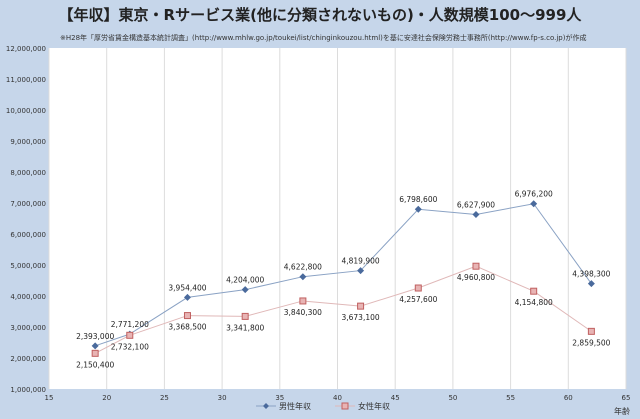 Image resolution: width=640 pixels, height=419 pixels. Describe the element at coordinates (222, 398) in the screenshot. I see `x-tick-label: 30` at that location.